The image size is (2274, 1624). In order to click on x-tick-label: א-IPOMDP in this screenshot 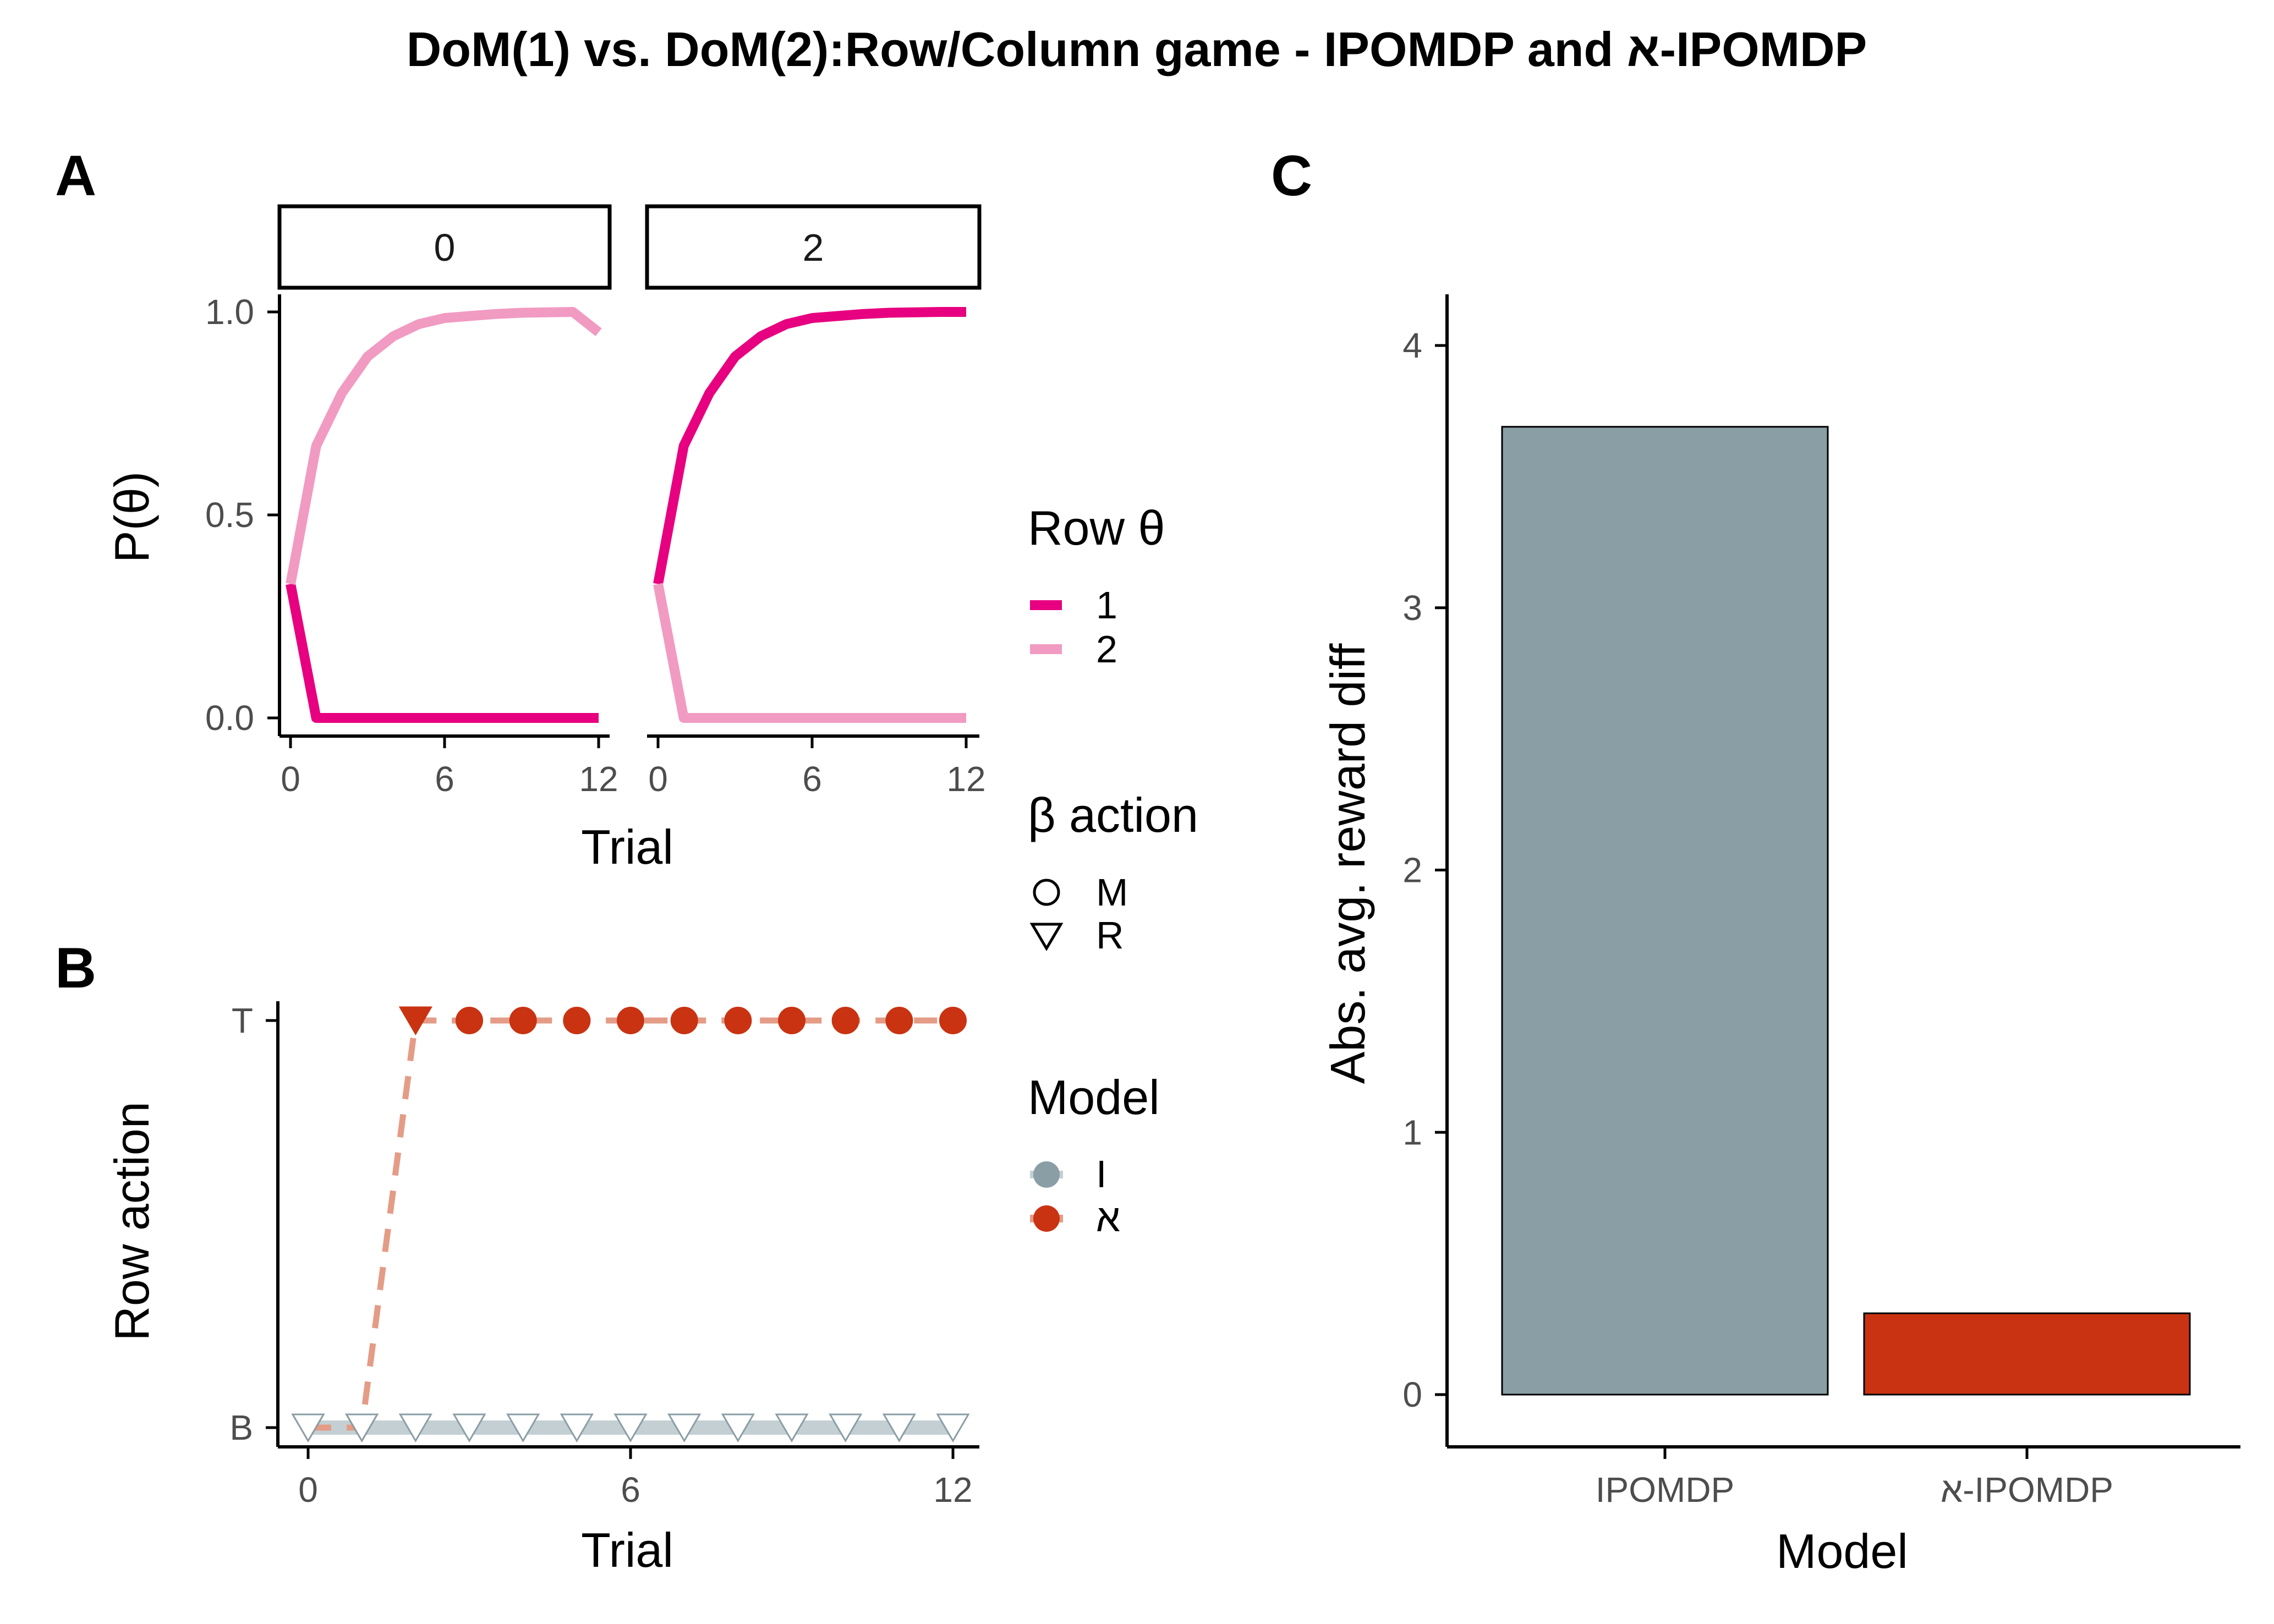, I will do `click(2027, 1490)`.